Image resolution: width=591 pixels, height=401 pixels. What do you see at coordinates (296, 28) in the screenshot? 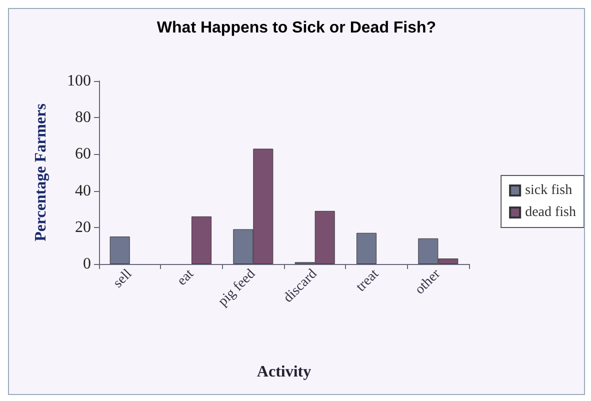
I see `chart-title: What Happens to Sick or Dead Fish?` at bounding box center [296, 28].